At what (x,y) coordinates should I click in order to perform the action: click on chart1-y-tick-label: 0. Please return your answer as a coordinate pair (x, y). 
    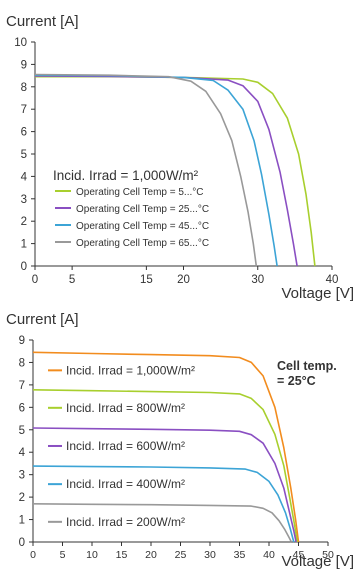
    Looking at the image, I should click on (24, 267).